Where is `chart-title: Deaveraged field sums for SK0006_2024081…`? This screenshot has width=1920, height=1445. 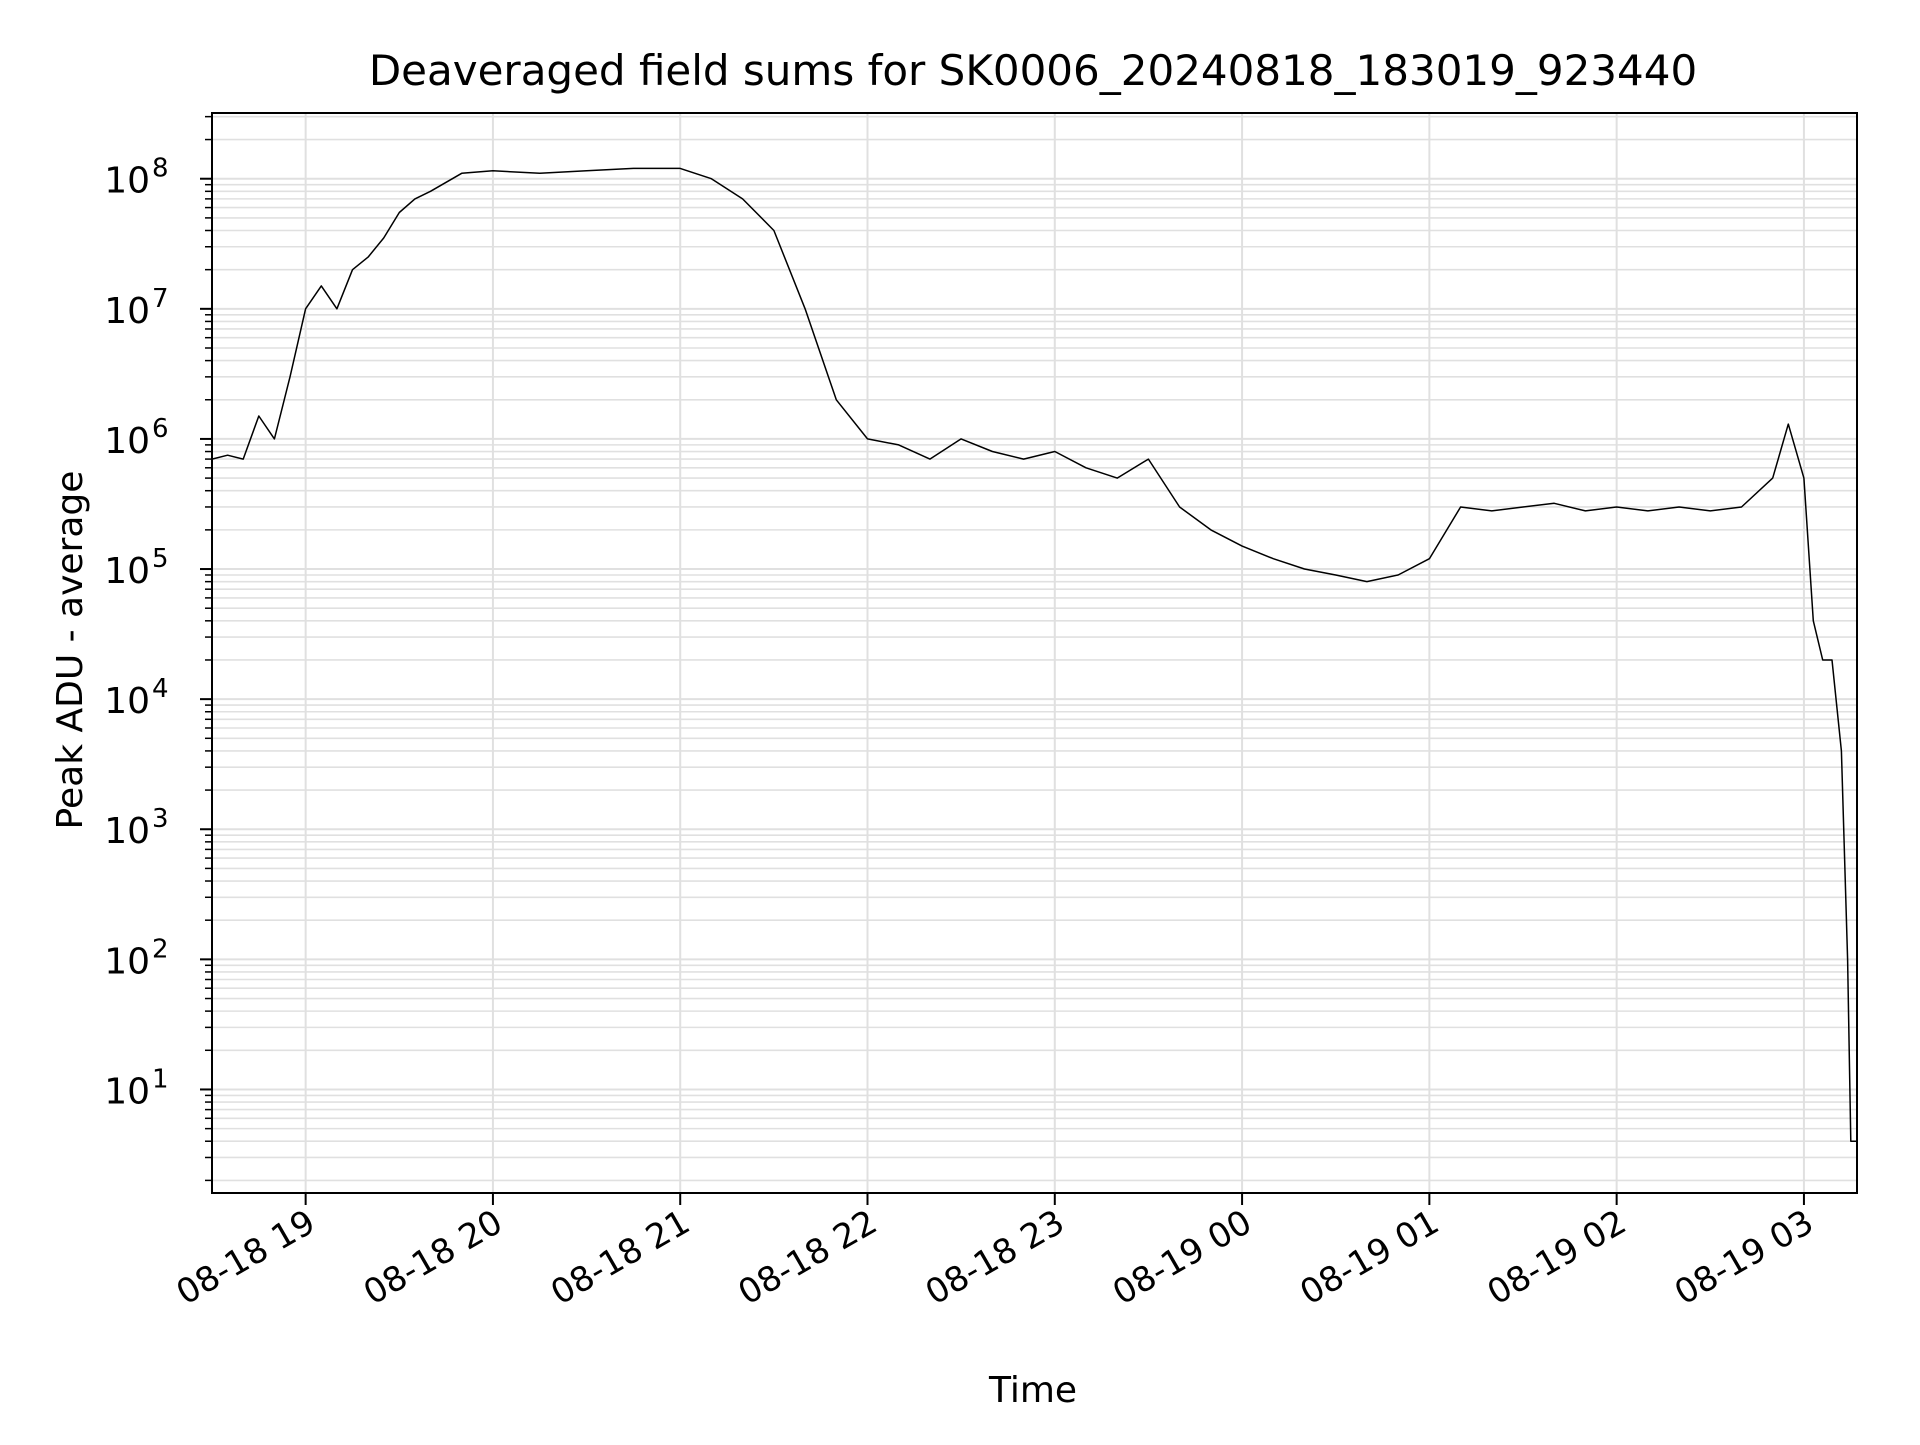 chart-title: Deaveraged field sums for SK0006_2024081… is located at coordinates (1033, 70).